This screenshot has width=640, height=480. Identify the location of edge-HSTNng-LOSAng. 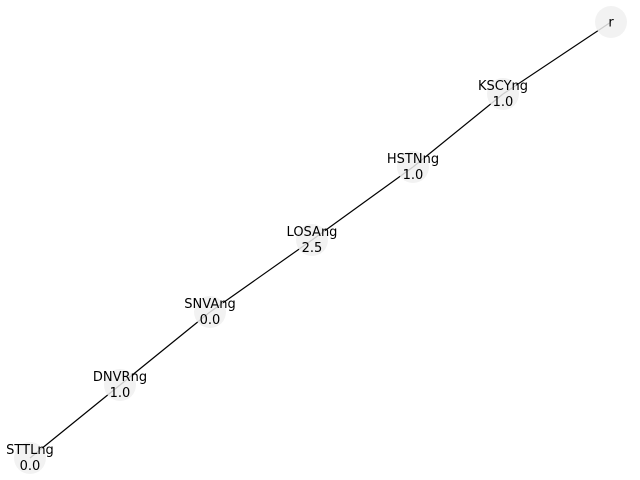
(362, 203).